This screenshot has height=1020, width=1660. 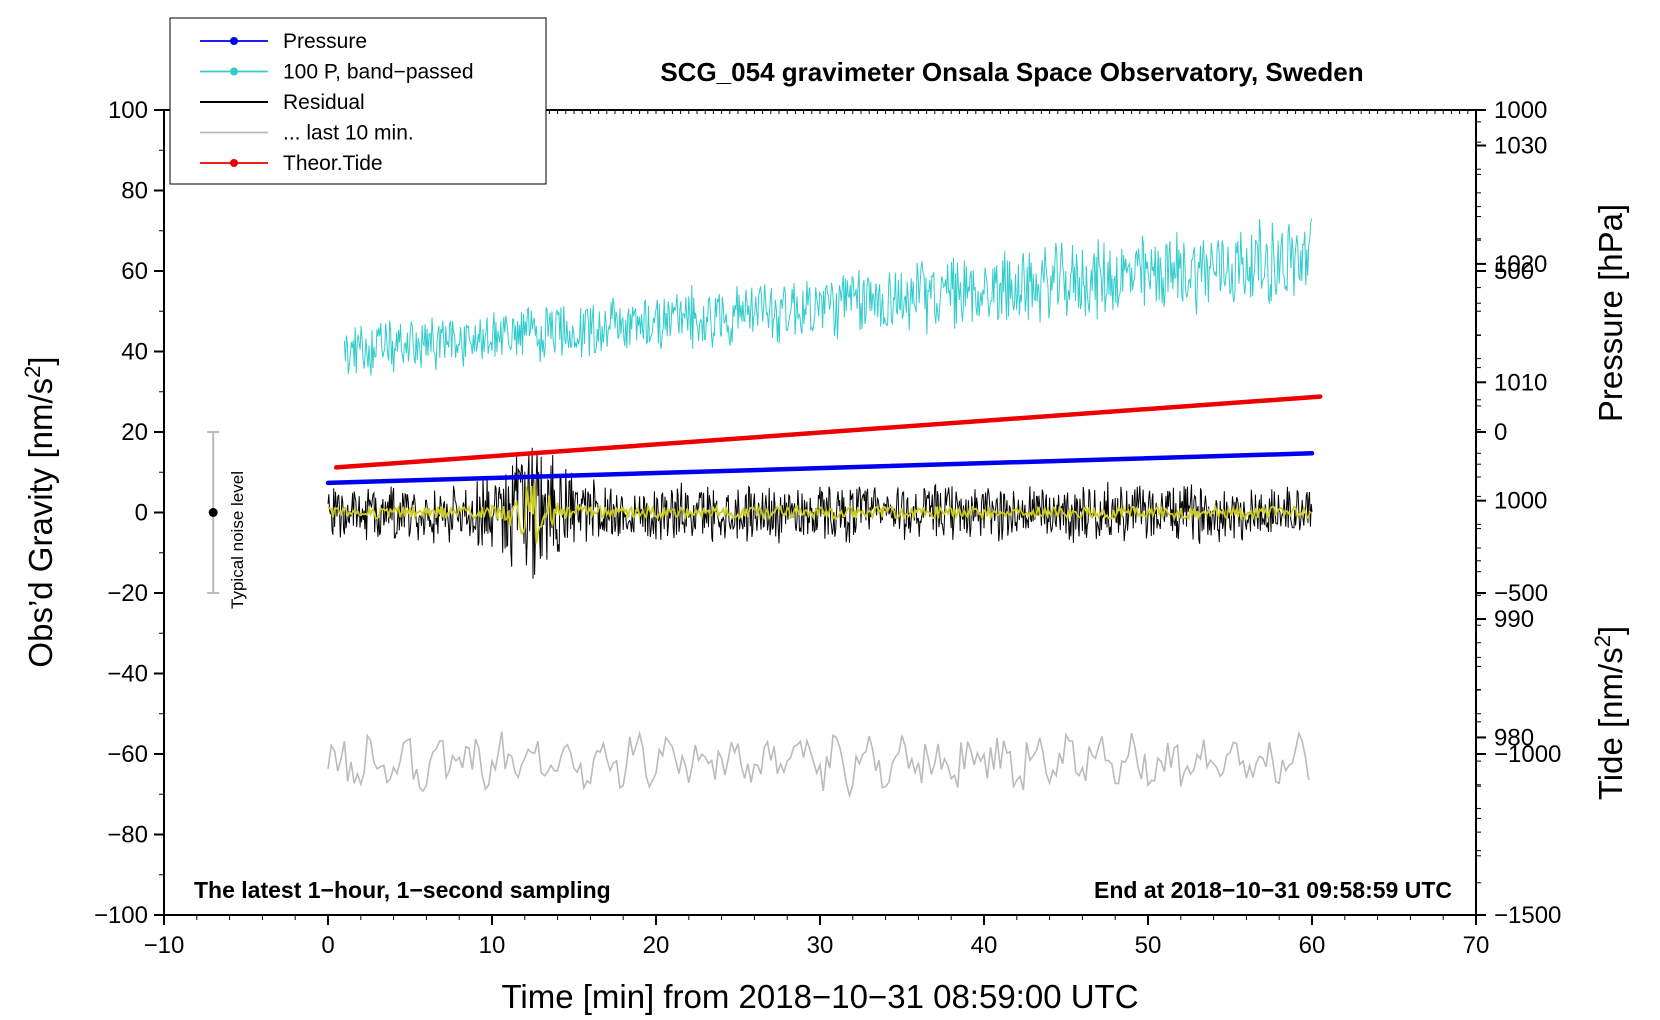 What do you see at coordinates (378, 72) in the screenshot?
I see `legend-item-label: 100 P, band−passed` at bounding box center [378, 72].